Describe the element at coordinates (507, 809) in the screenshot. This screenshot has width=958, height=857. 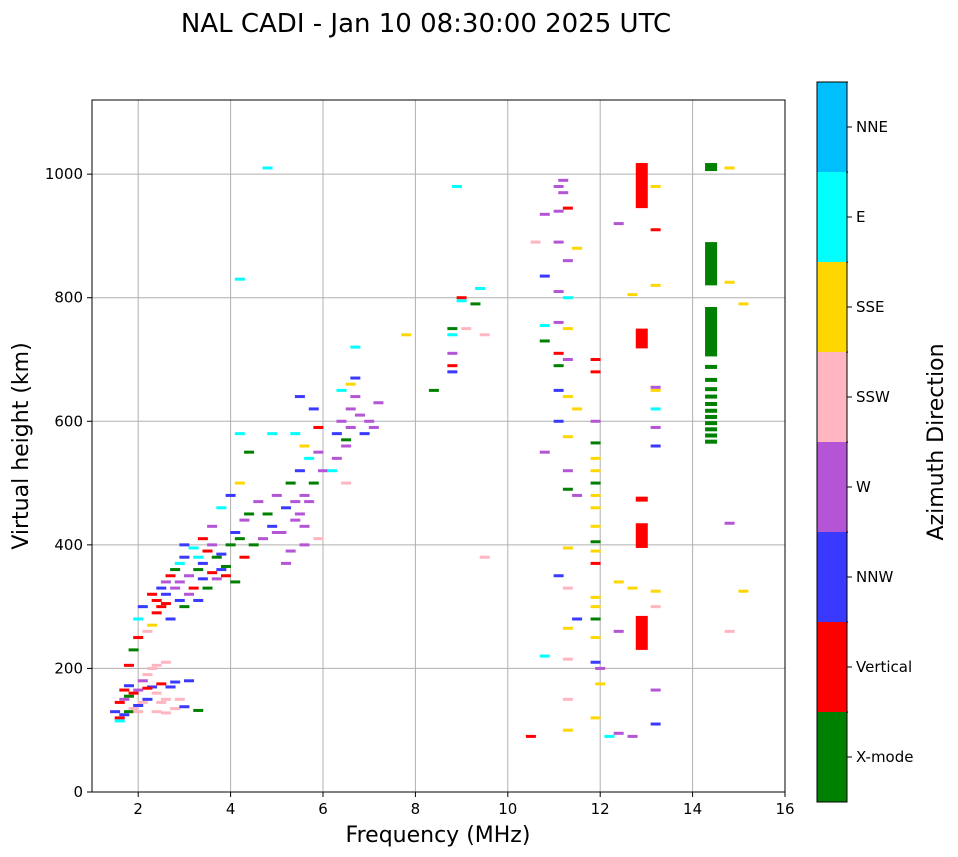
I see `x-tick-label: 10` at that location.